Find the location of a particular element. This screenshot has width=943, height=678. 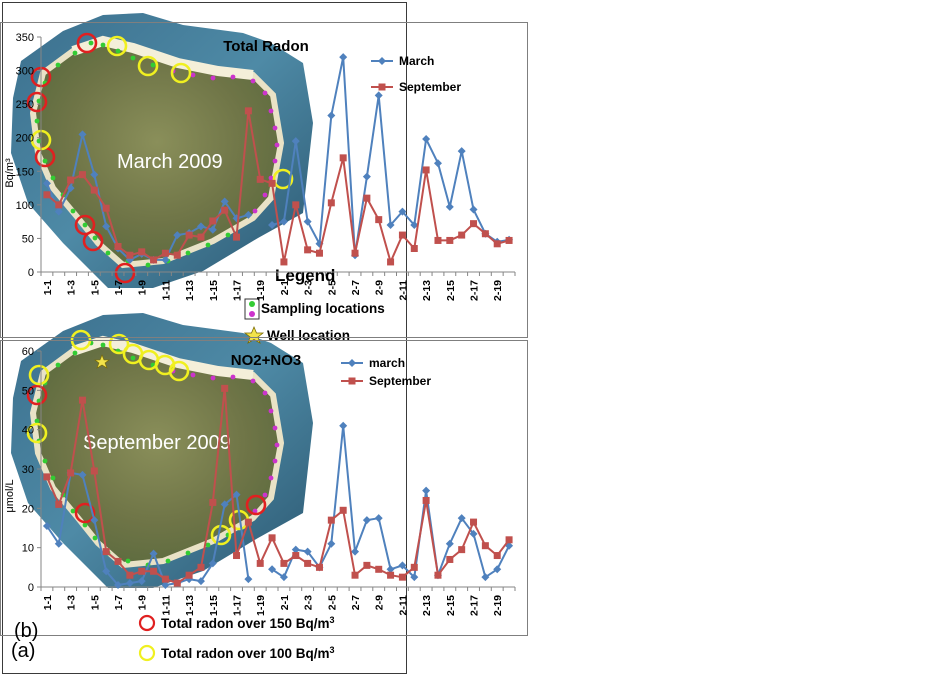

x-tick-label: 2-11 is located at coordinates (403, 605).